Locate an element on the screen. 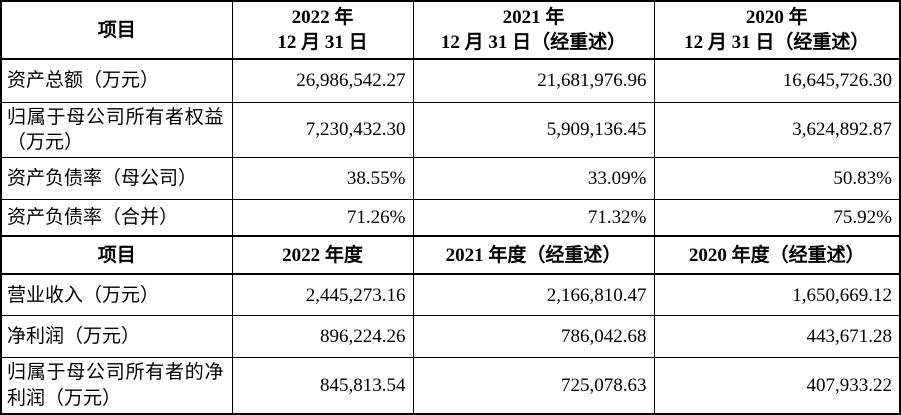 This screenshot has height=415, width=901. cell-value: 50.83% is located at coordinates (777, 178).